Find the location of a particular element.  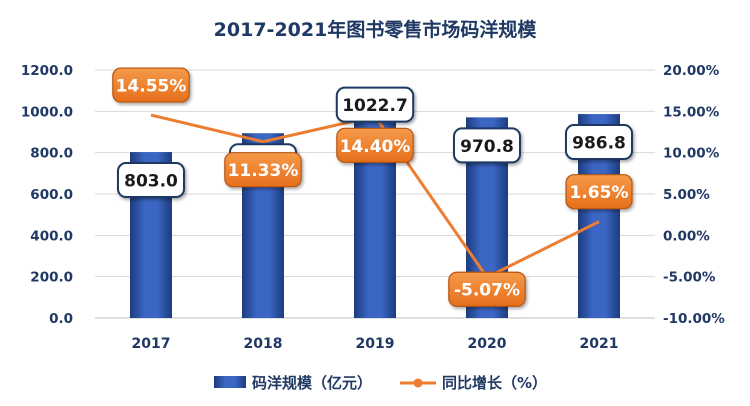

line-label-text: 14.55% is located at coordinates (151, 87).